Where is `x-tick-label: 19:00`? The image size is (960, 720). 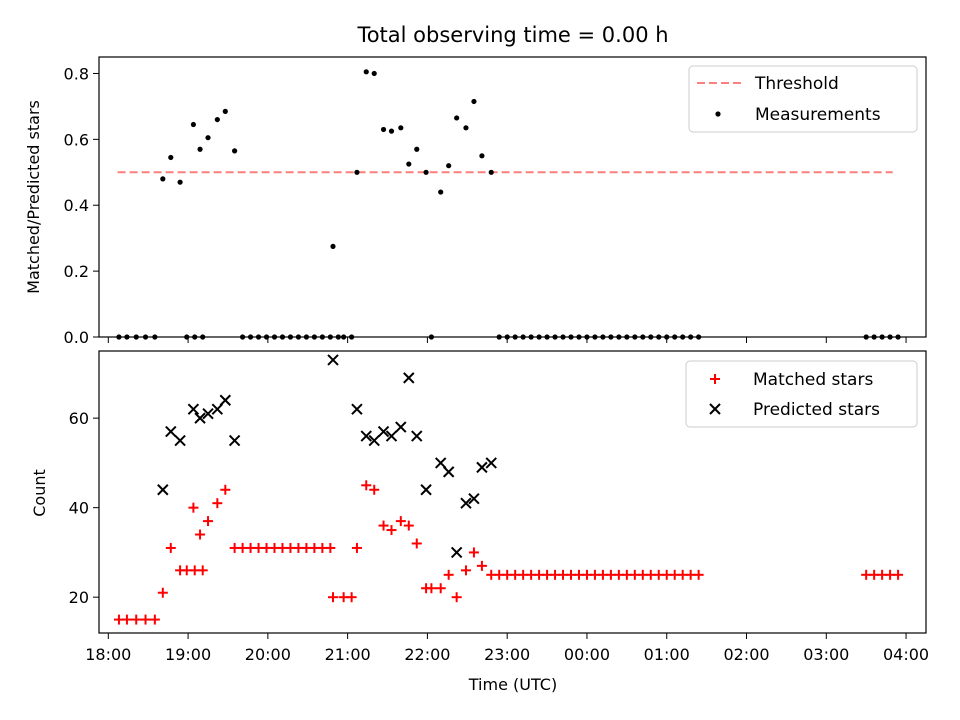 x-tick-label: 19:00 is located at coordinates (188, 654).